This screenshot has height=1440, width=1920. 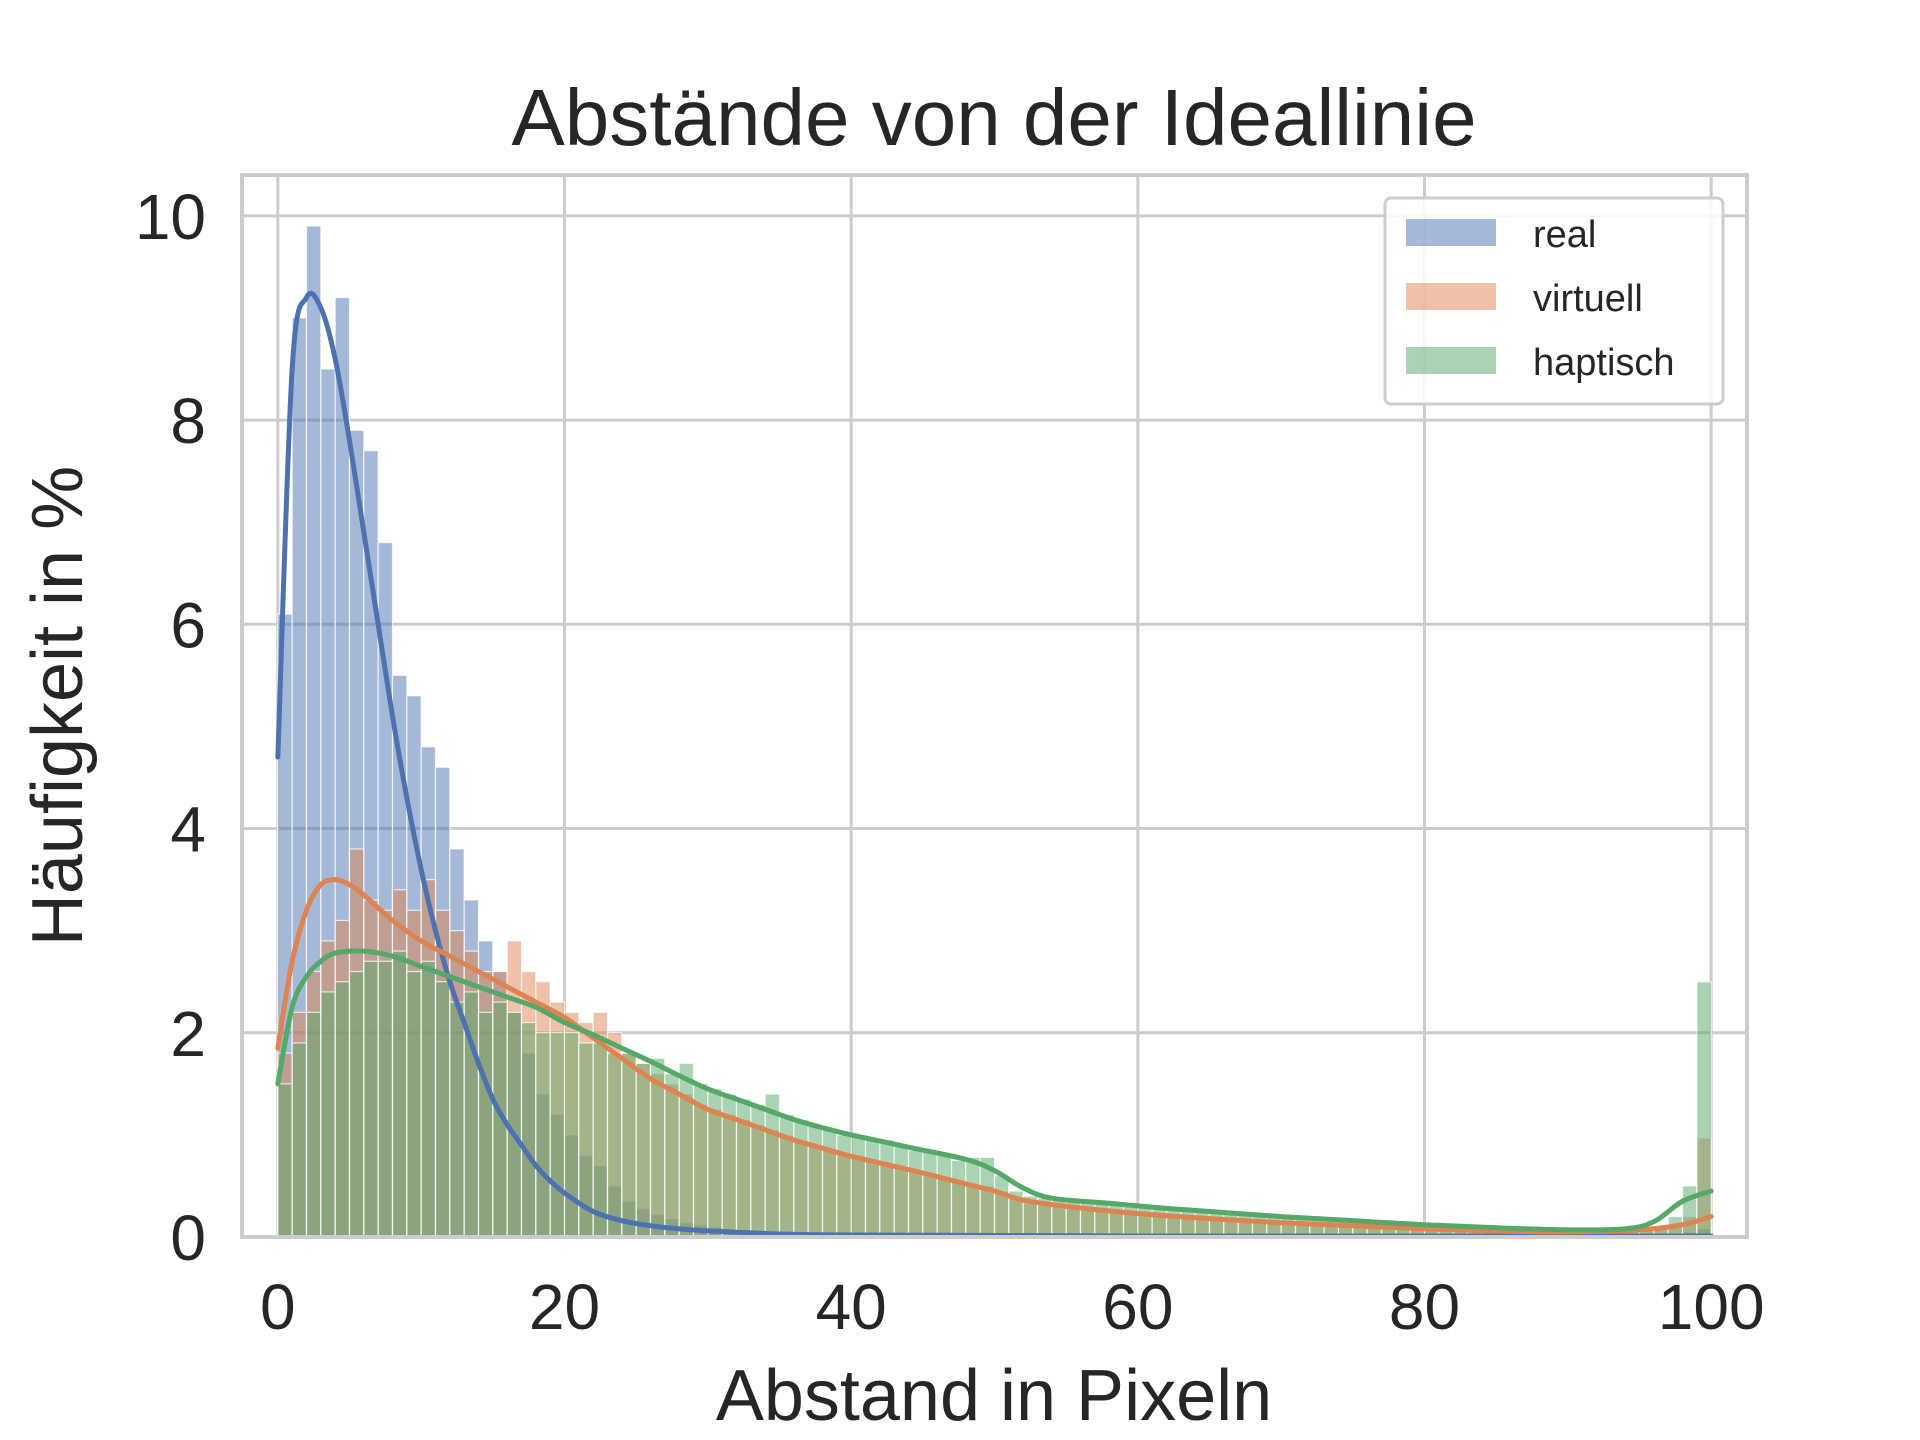 I want to click on y-tick-label: 8, so click(x=188, y=421).